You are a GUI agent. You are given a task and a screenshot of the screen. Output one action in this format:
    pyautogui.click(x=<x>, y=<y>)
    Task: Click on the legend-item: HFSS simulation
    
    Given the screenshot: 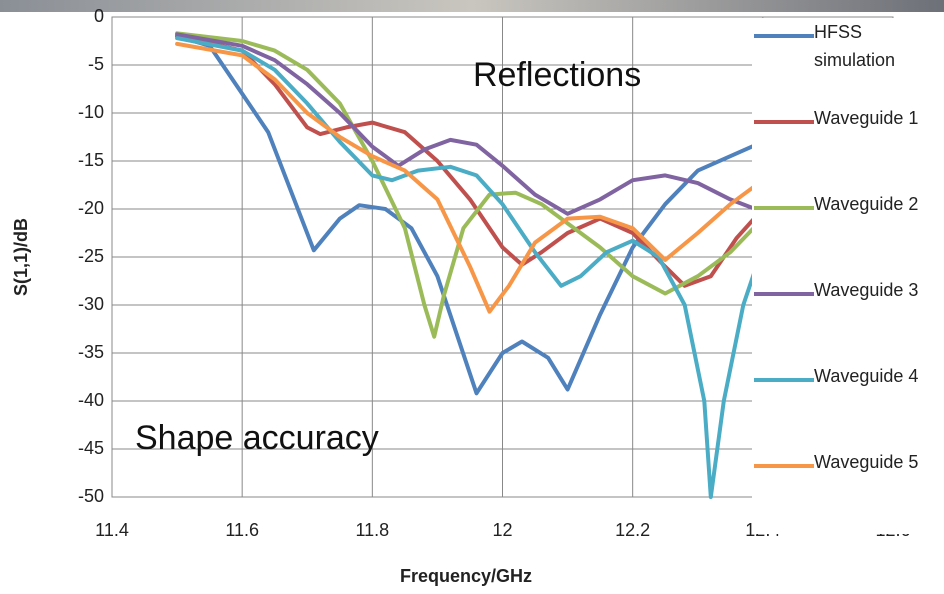 What is the action you would take?
    pyautogui.click(x=842, y=61)
    